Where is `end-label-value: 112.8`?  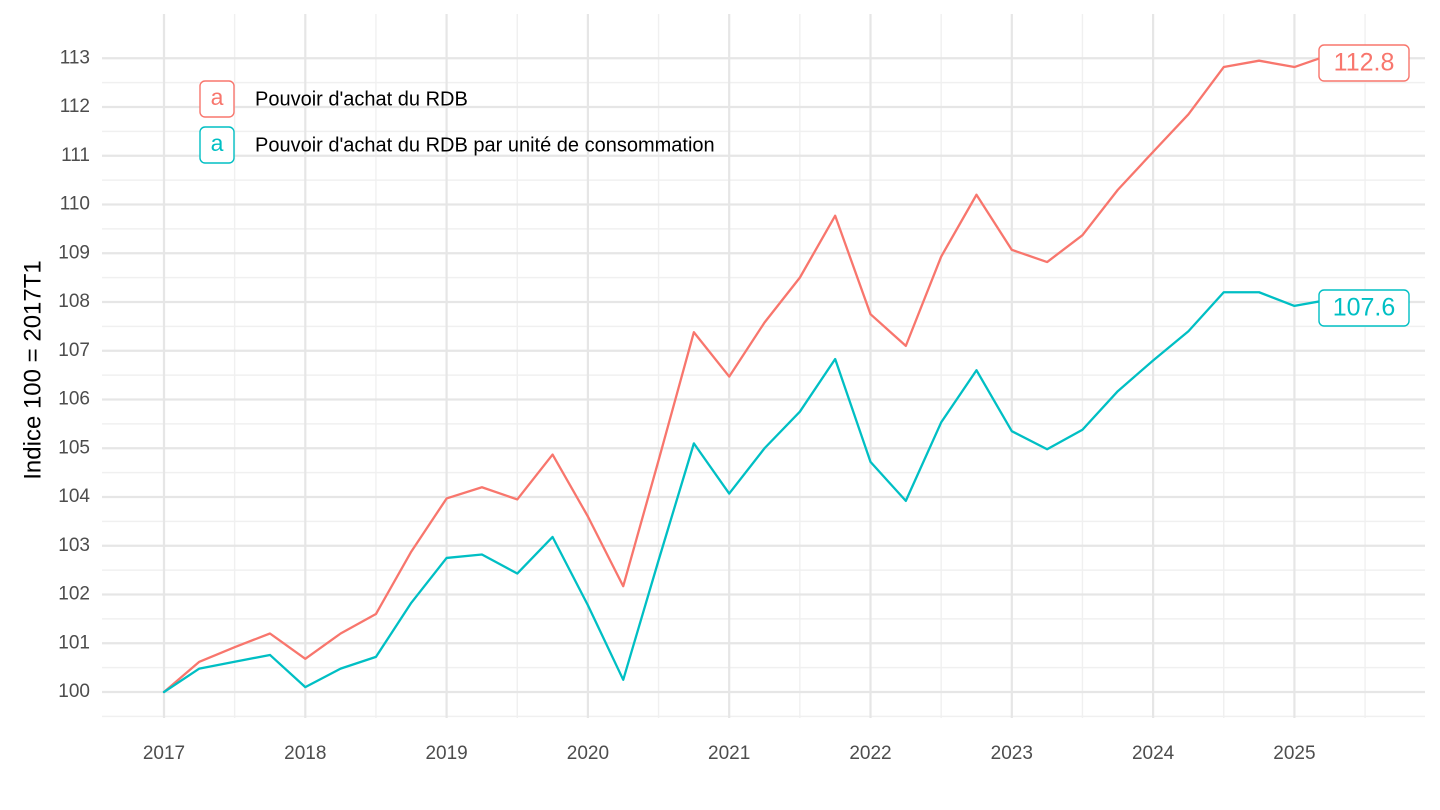 end-label-value: 112.8 is located at coordinates (1364, 63).